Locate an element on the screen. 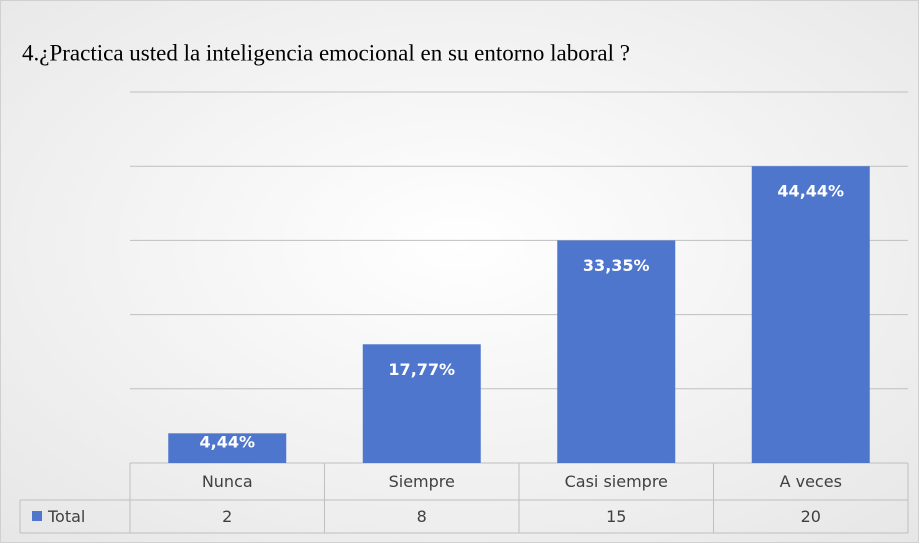  x-tick-label: A veces is located at coordinates (811, 481).